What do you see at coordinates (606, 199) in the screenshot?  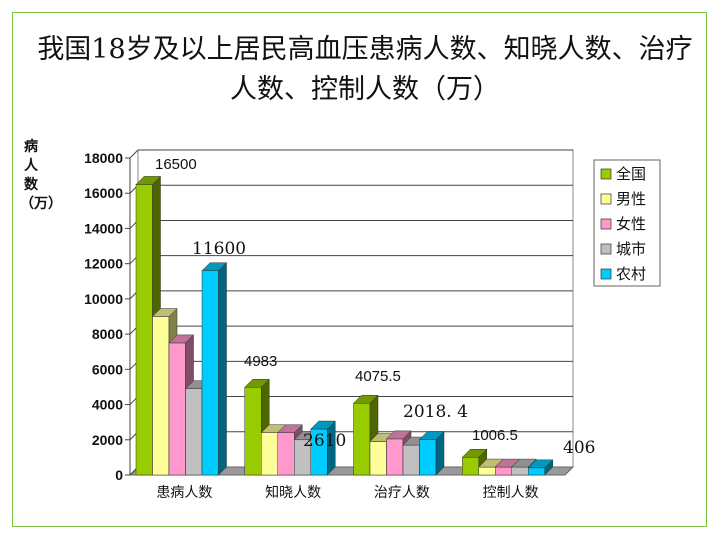 I see `legend-swatch-男性` at bounding box center [606, 199].